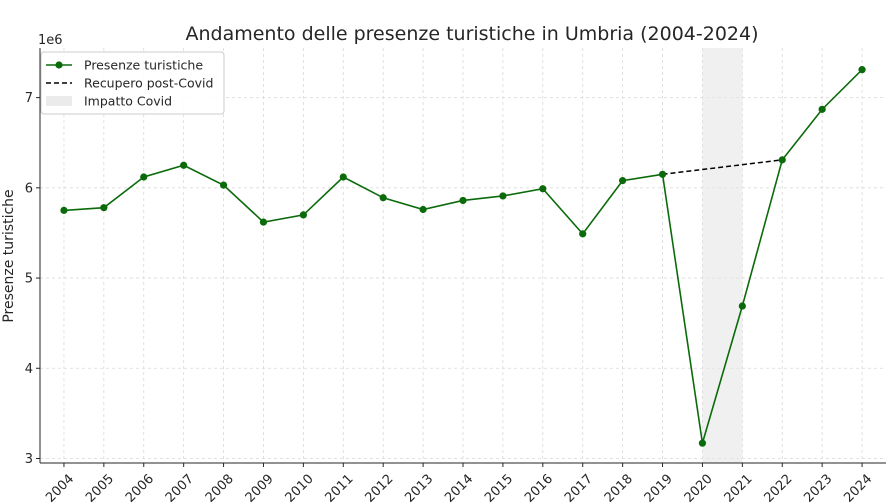 This screenshot has height=504, width=896. Describe the element at coordinates (340, 488) in the screenshot. I see `x-tick-label: 2011` at that location.